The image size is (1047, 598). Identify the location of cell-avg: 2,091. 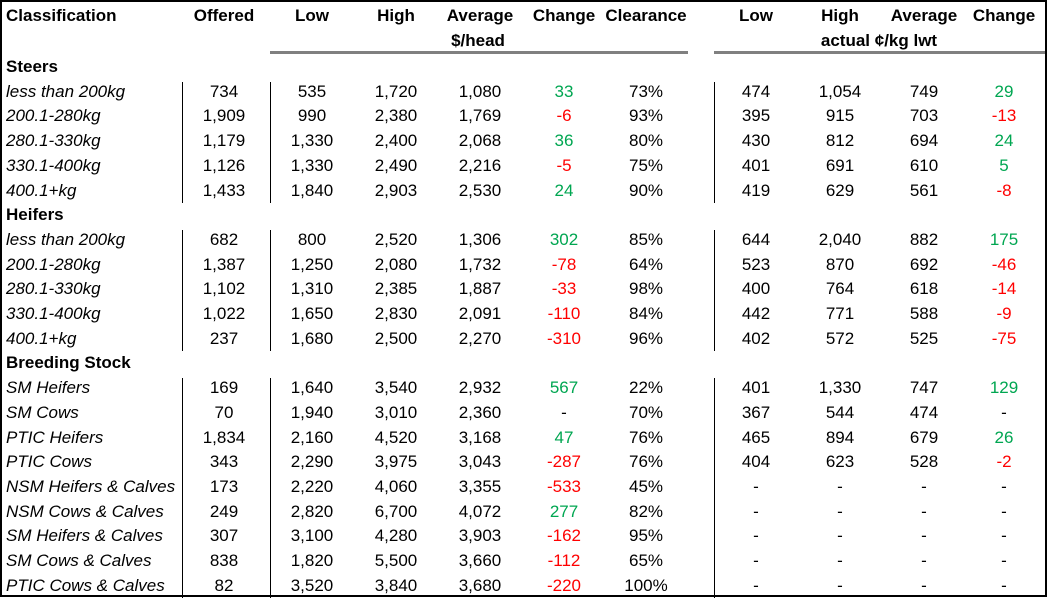
(480, 313).